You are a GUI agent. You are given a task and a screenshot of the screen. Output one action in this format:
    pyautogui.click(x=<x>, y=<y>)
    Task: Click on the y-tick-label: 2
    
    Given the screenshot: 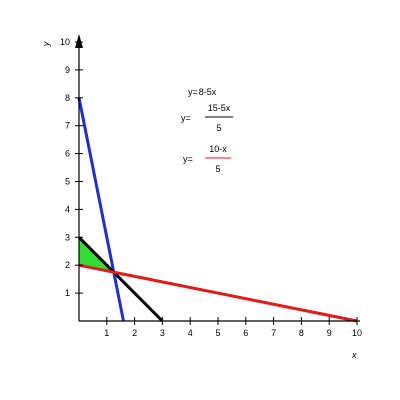 What is the action you would take?
    pyautogui.click(x=67, y=265)
    